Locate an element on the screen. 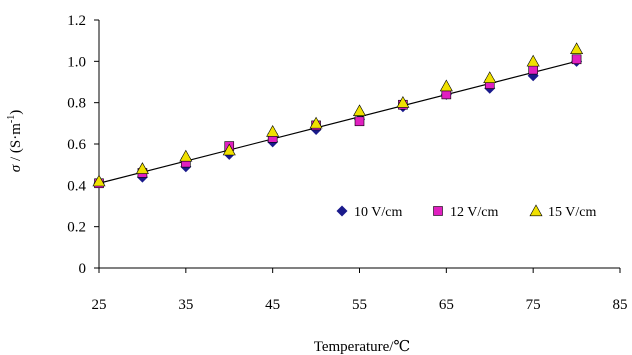  legend-label: 15 V/cm is located at coordinates (572, 212).